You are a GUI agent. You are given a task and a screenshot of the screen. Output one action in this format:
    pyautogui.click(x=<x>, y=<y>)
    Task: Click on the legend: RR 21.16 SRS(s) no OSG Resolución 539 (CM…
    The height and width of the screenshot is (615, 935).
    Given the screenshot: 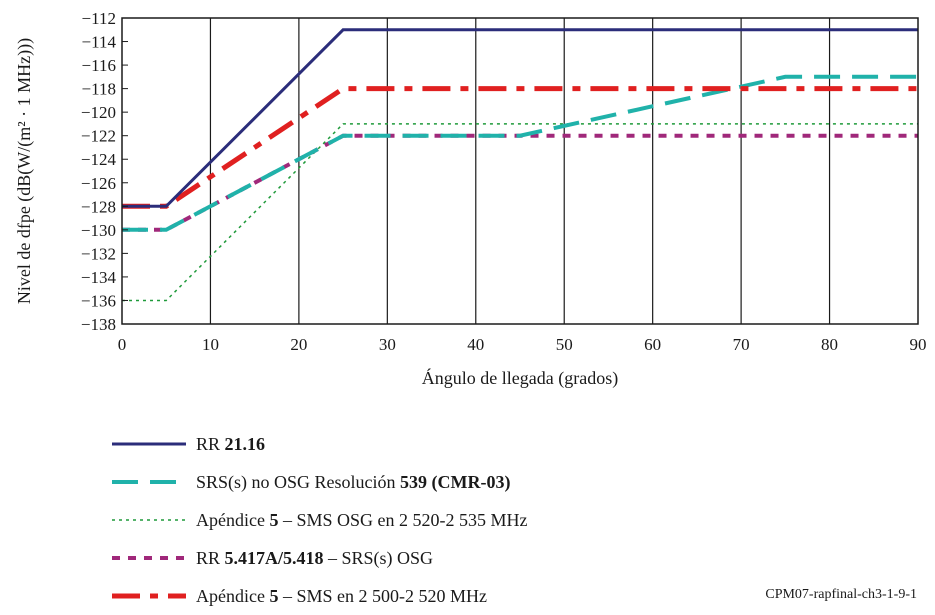 What is the action you would take?
    pyautogui.click(x=318, y=520)
    